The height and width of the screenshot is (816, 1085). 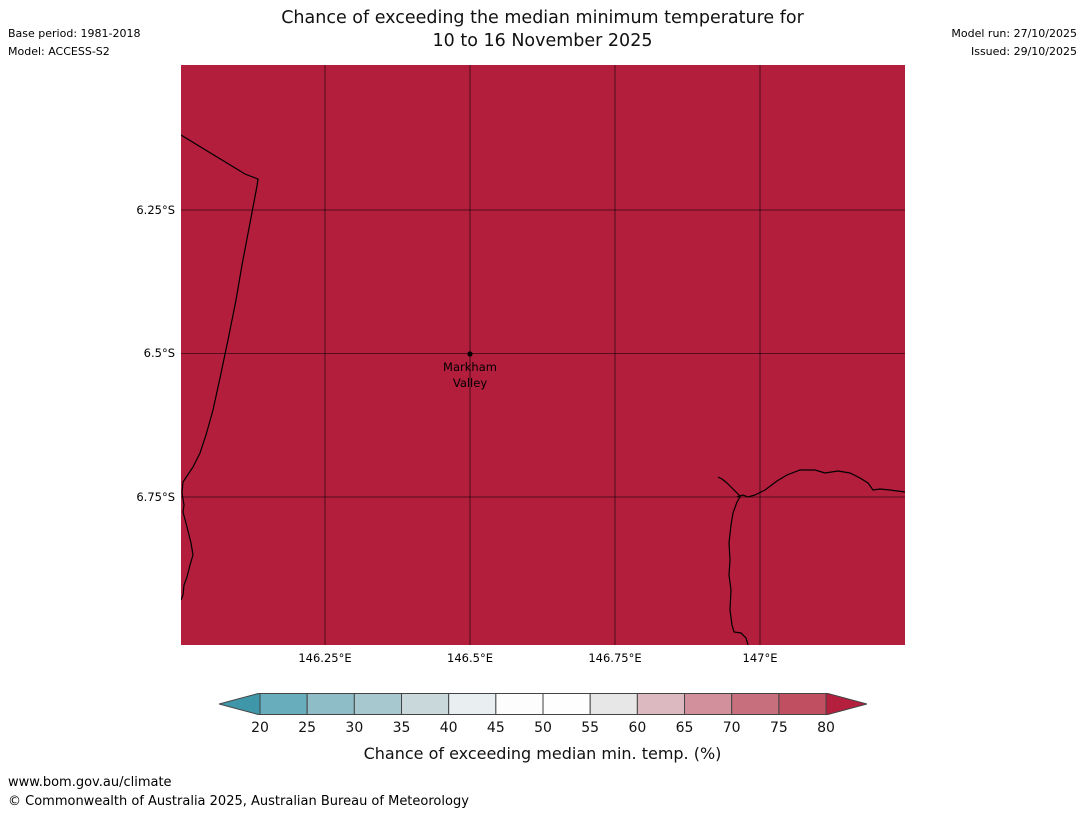 I want to click on lon-tick-label-1465e: 146.5°E, so click(x=470, y=658).